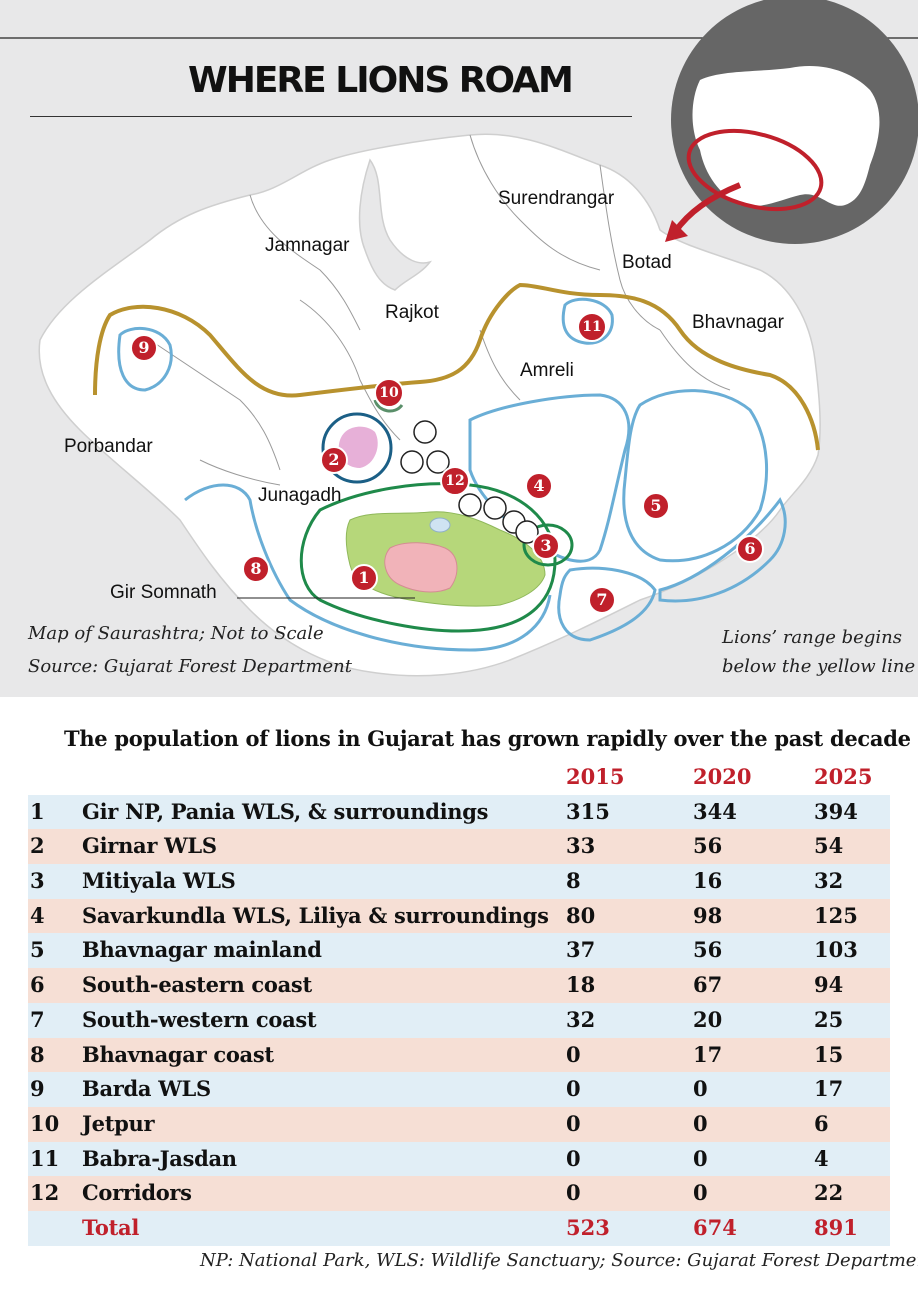 Image resolution: width=918 pixels, height=1294 pixels. Describe the element at coordinates (412, 312) in the screenshot. I see `district-label-rajkot: Rajkot` at that location.